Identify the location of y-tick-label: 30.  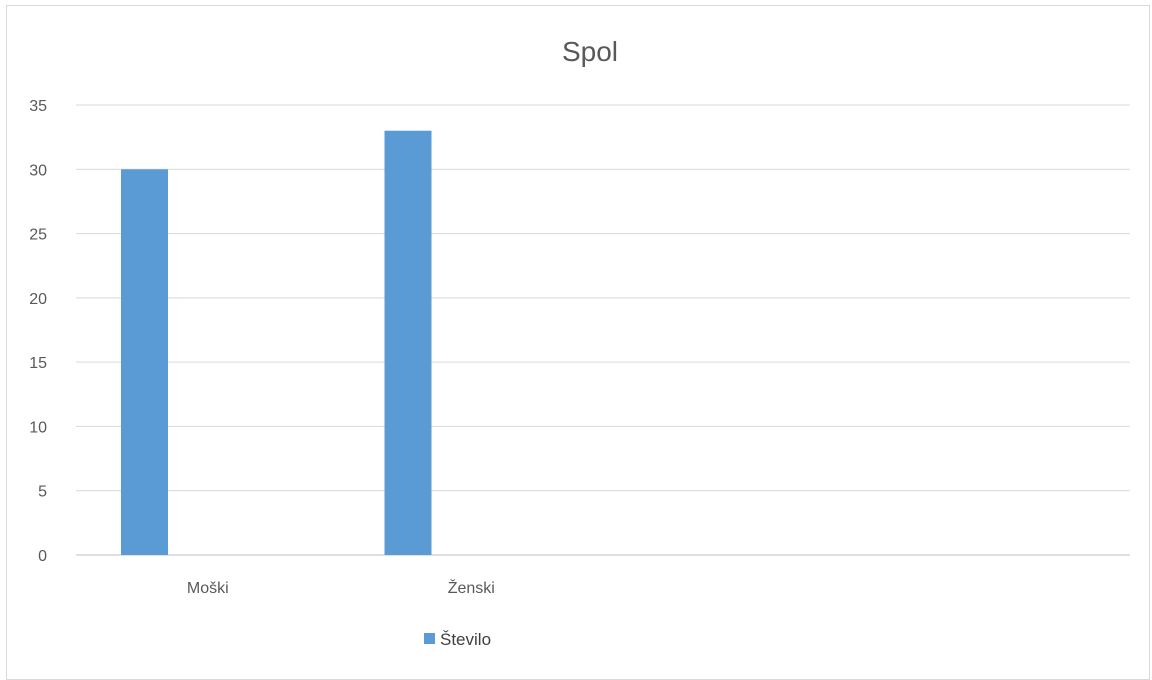
(38, 170).